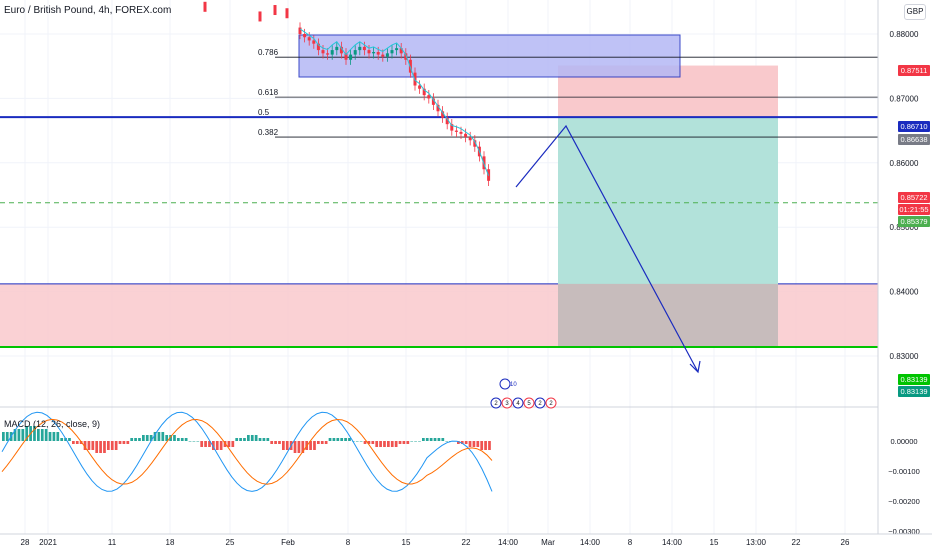 The height and width of the screenshot is (550, 932). Describe the element at coordinates (904, 98) in the screenshot. I see `price-tick: 0.87000` at that location.